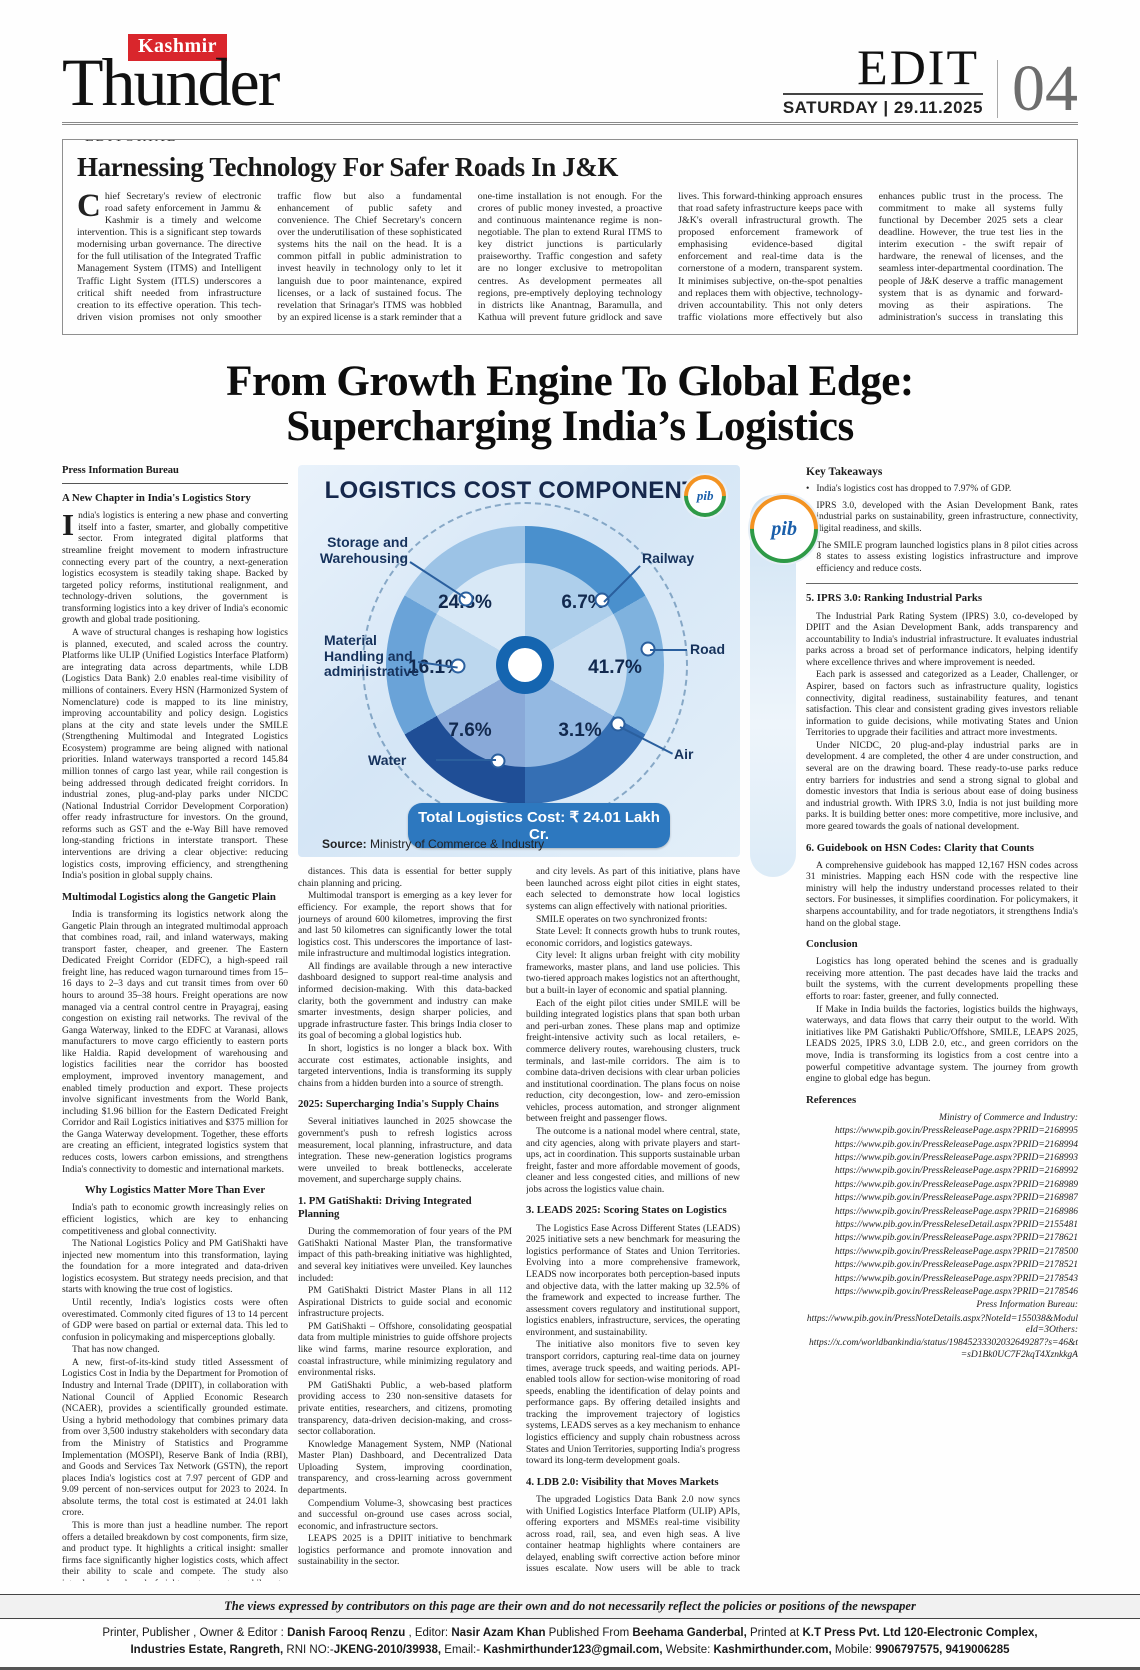 The height and width of the screenshot is (1670, 1140). What do you see at coordinates (942, 584) in the screenshot?
I see `column-divider` at bounding box center [942, 584].